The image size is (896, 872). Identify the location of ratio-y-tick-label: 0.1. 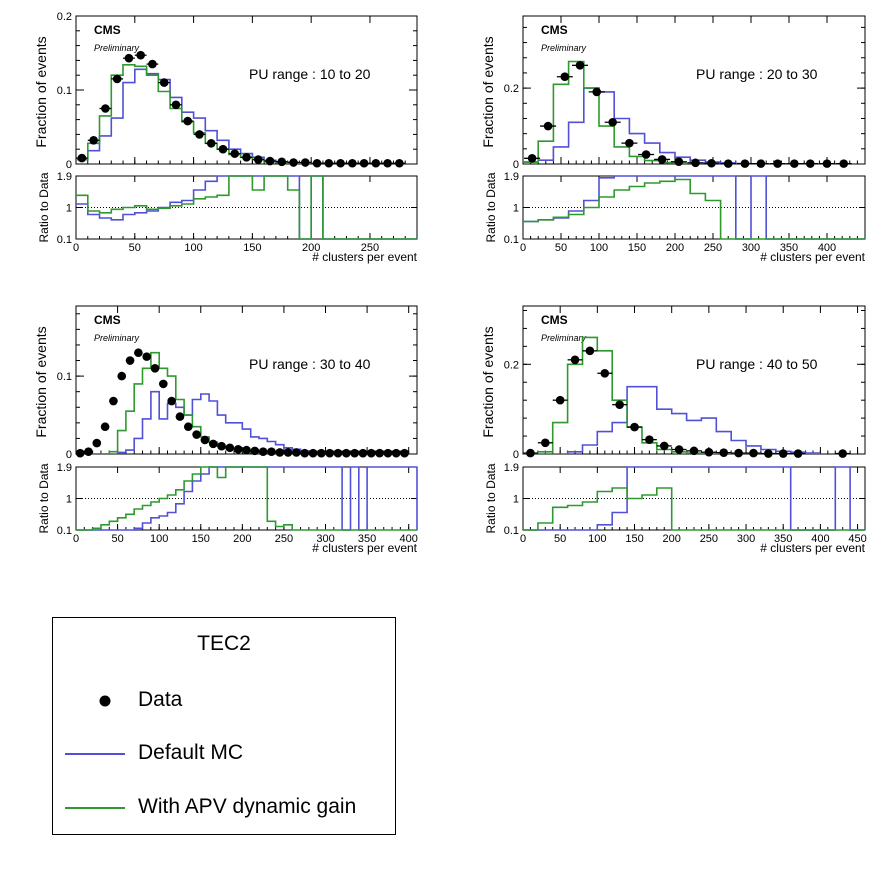
(511, 531).